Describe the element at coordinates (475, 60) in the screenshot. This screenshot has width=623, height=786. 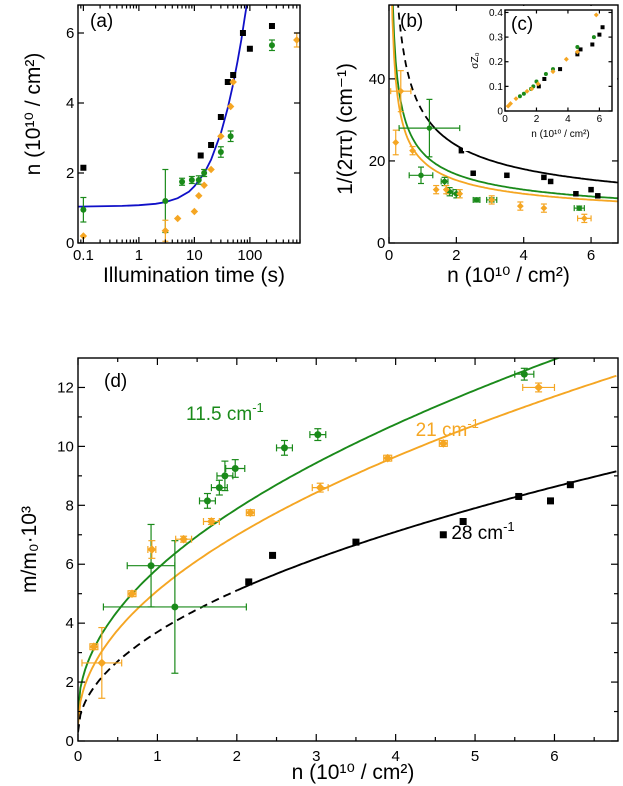
I see `y-axis-label: σZ₀` at that location.